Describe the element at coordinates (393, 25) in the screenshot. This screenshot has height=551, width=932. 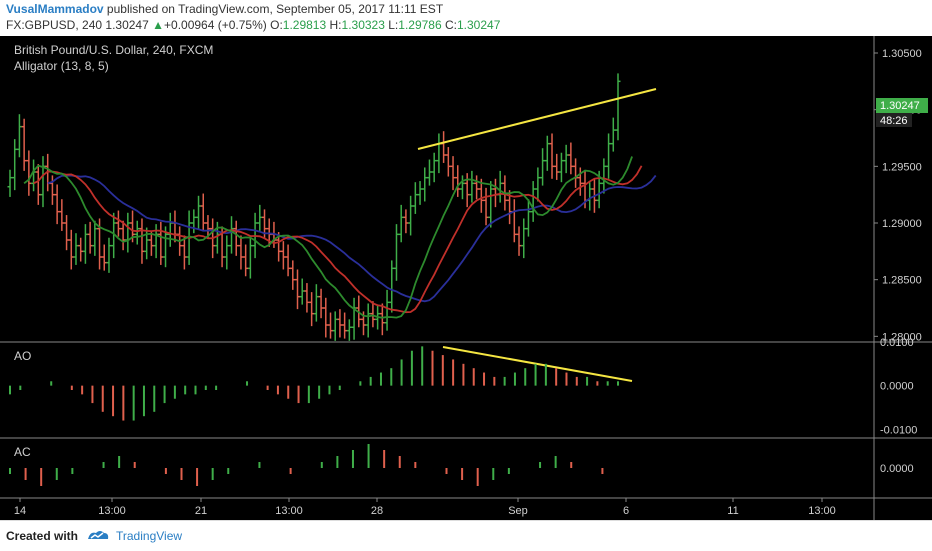
I see `low-label: L:` at that location.